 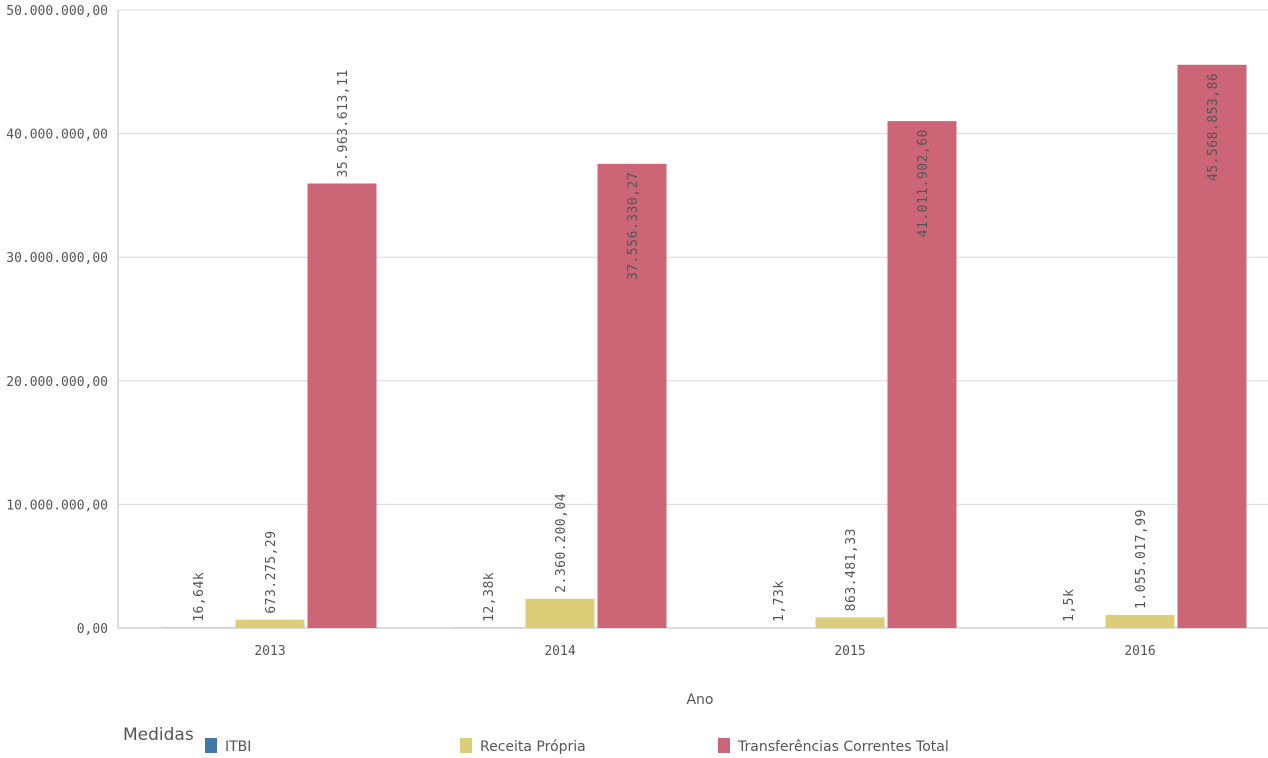 I want to click on y-tick-label: 10.000.000,00, so click(x=57, y=505).